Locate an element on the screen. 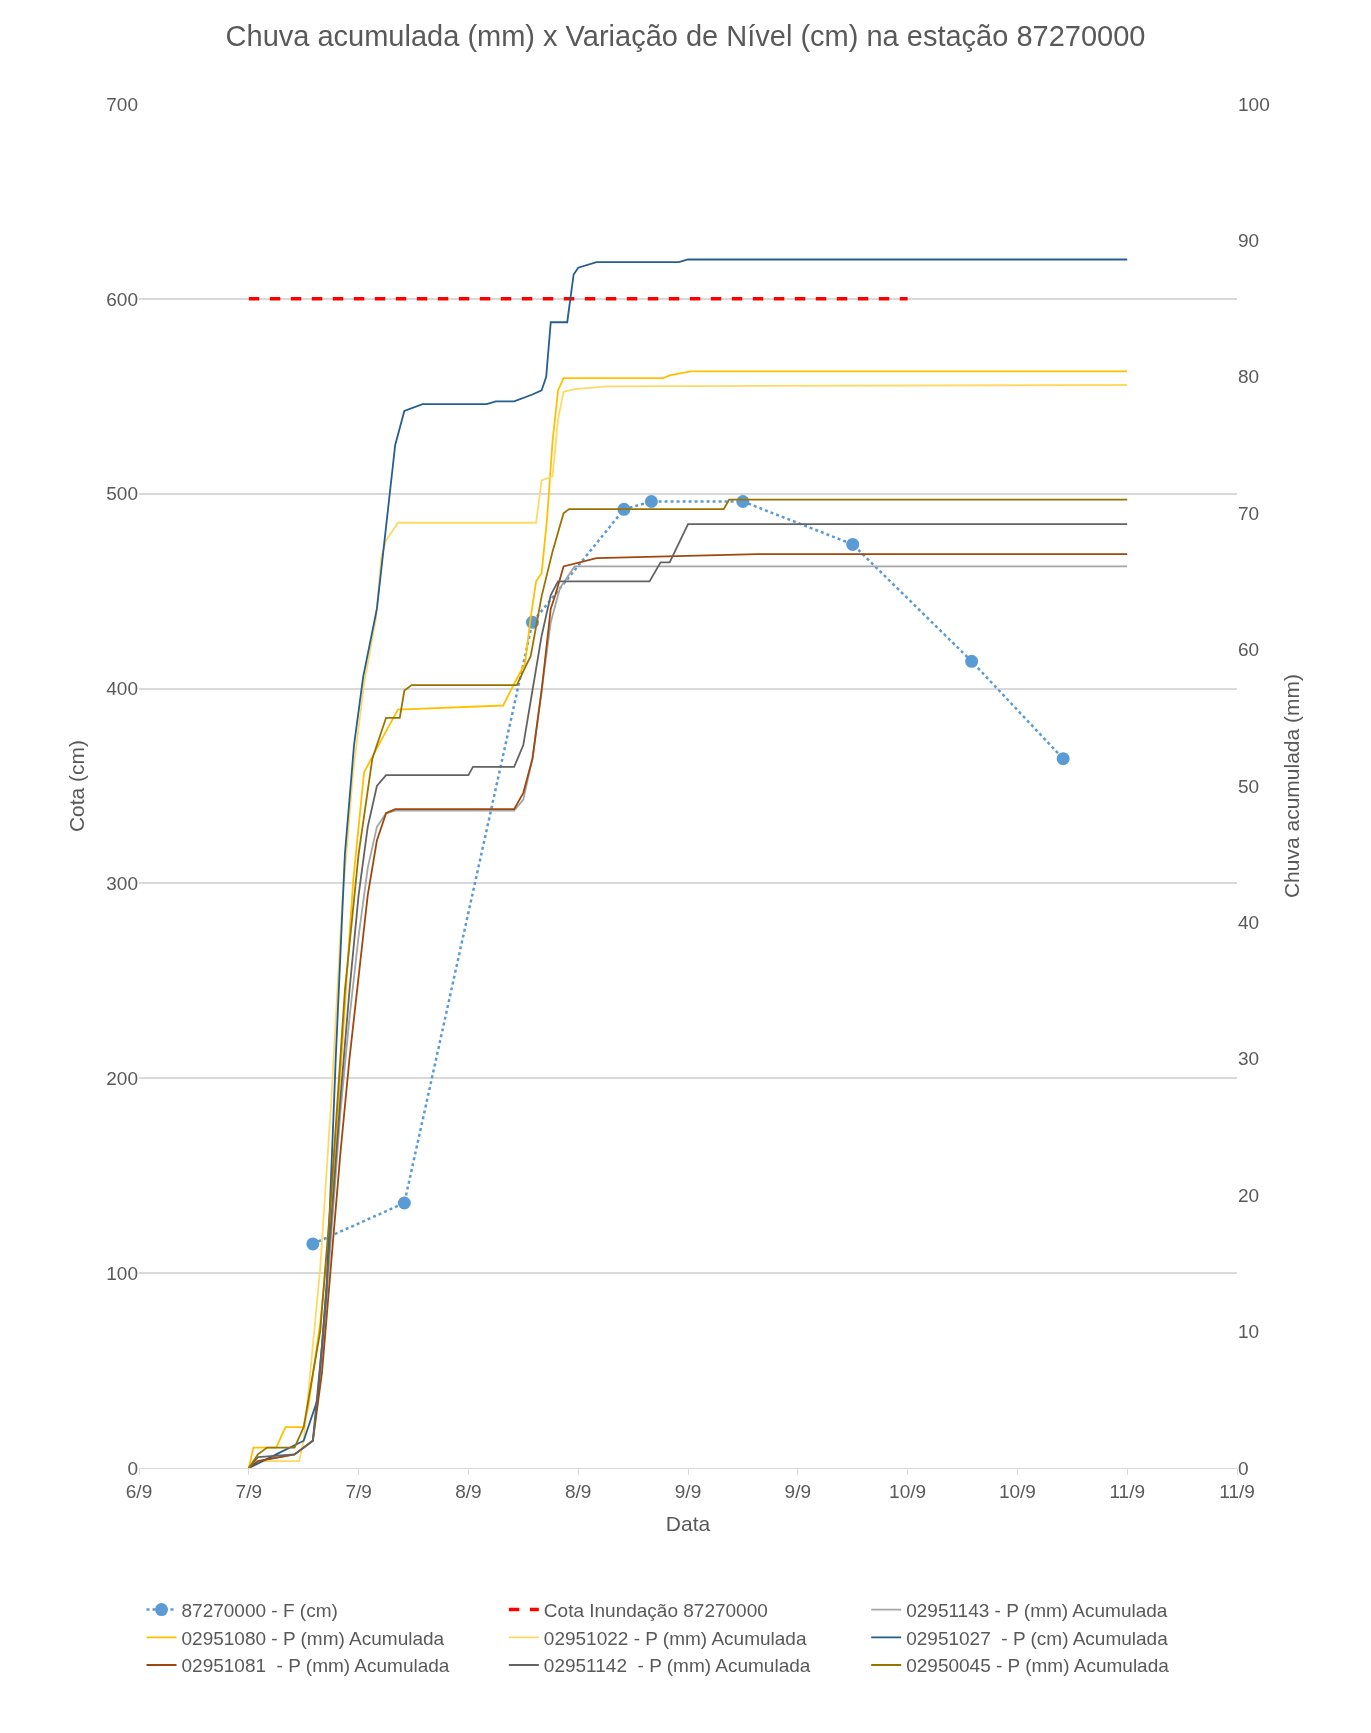  y-tick-label: 600 is located at coordinates (122, 299).